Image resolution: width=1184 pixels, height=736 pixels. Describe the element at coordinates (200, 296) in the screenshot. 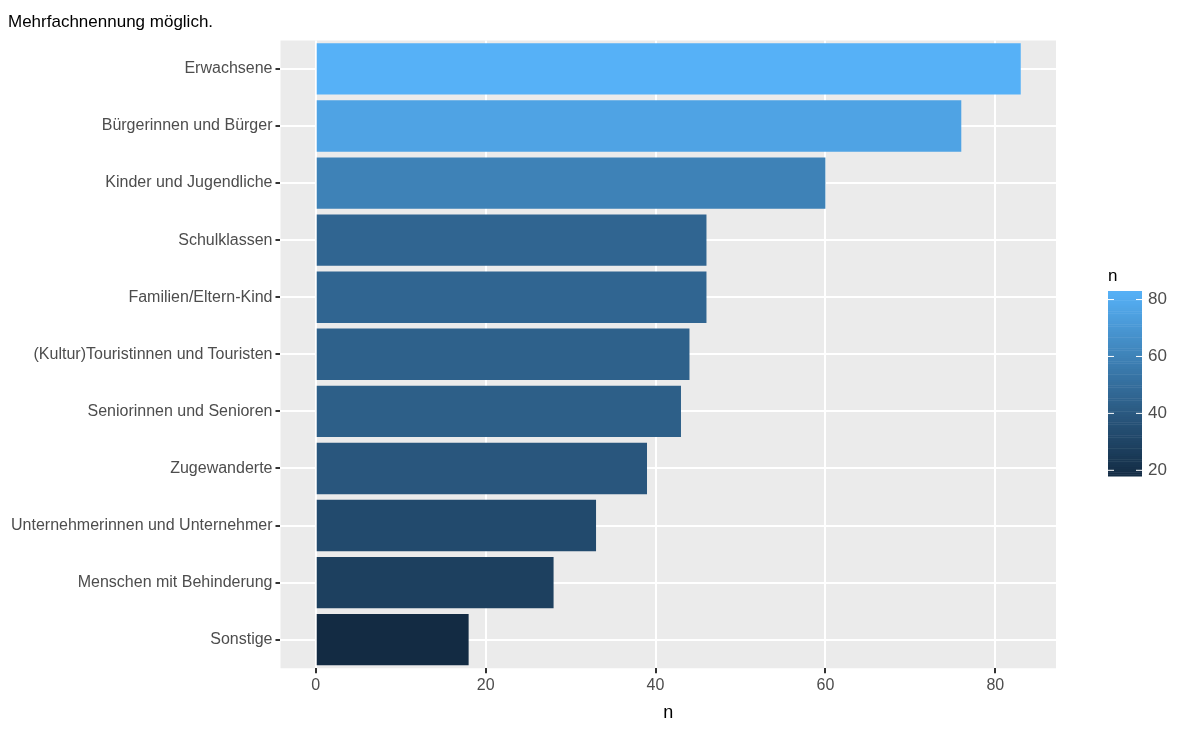

I see `y-tick-label: Familien/Eltern-Kind` at that location.